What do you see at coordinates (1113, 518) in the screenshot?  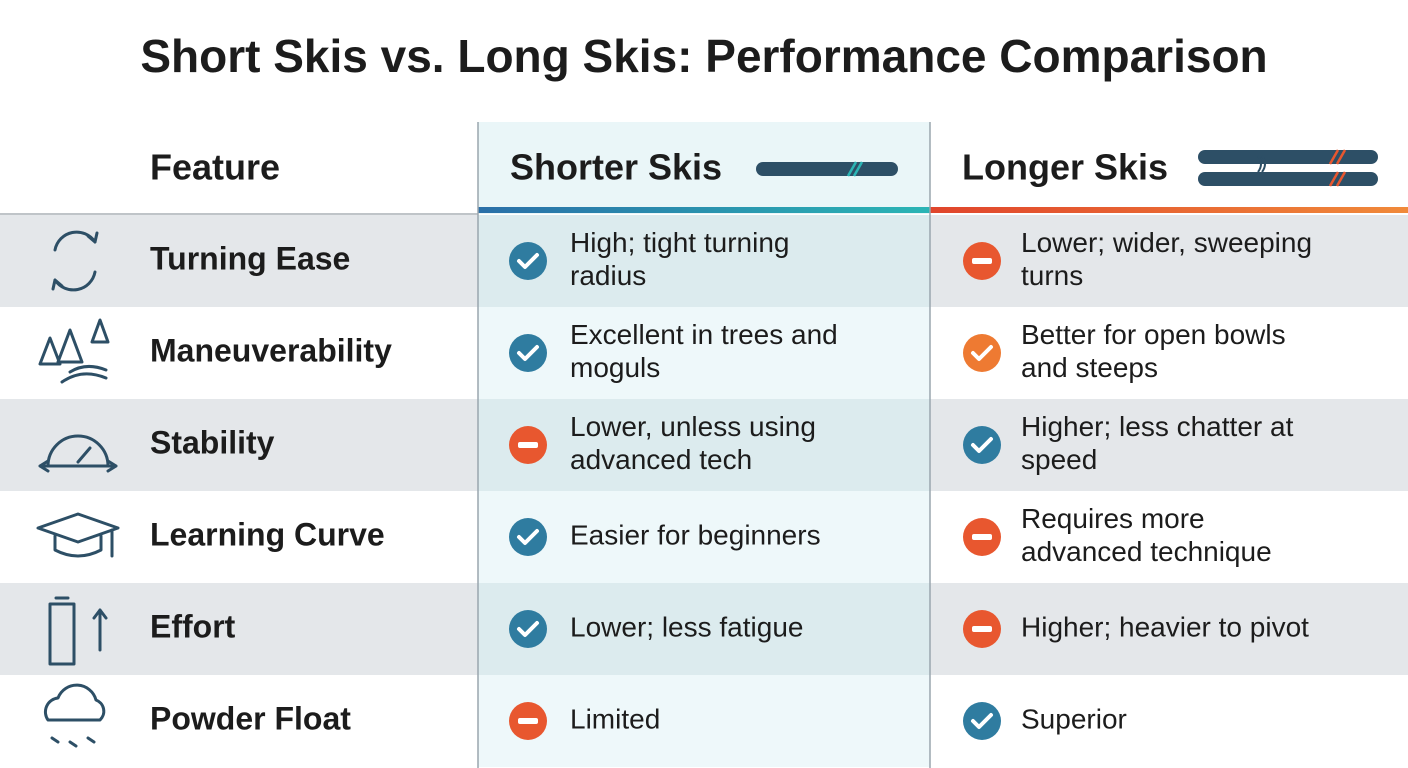 I see `cell-text: Requires more` at bounding box center [1113, 518].